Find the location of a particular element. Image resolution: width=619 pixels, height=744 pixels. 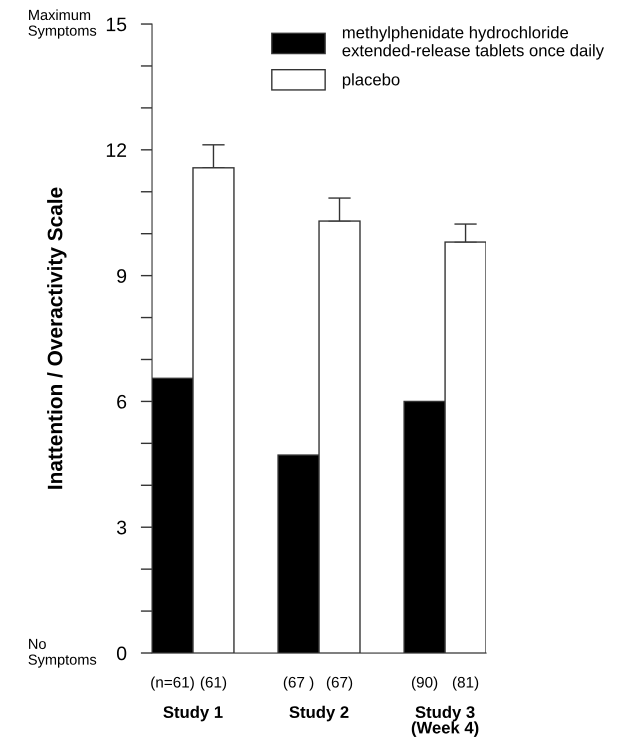

text: (81) is located at coordinates (465, 683).